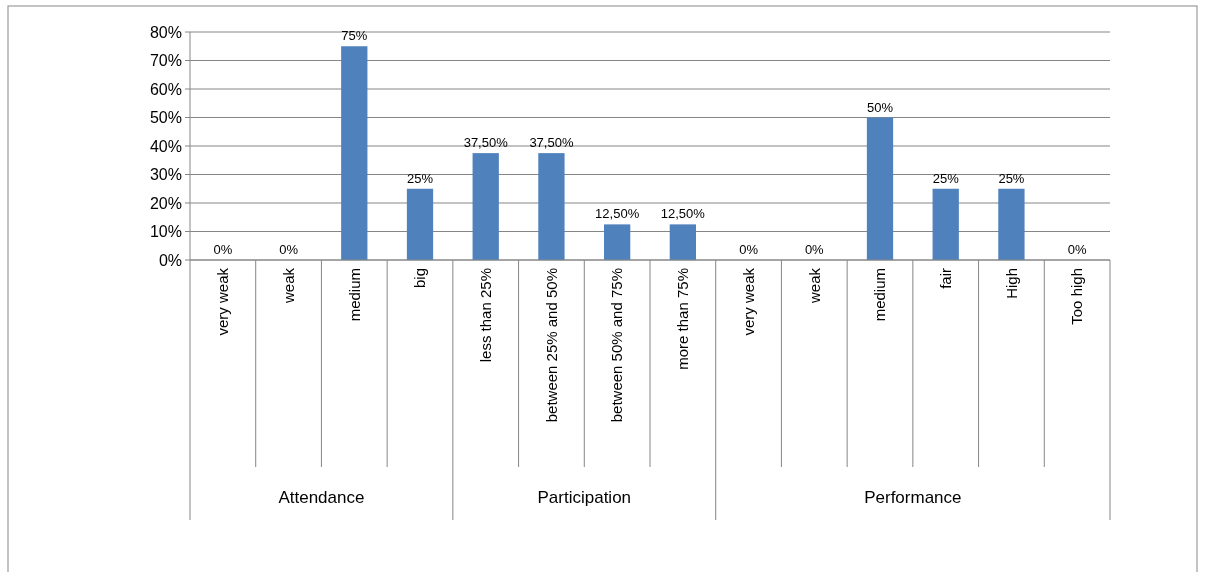  Describe the element at coordinates (880, 107) in the screenshot. I see `data-label: 50%` at that location.